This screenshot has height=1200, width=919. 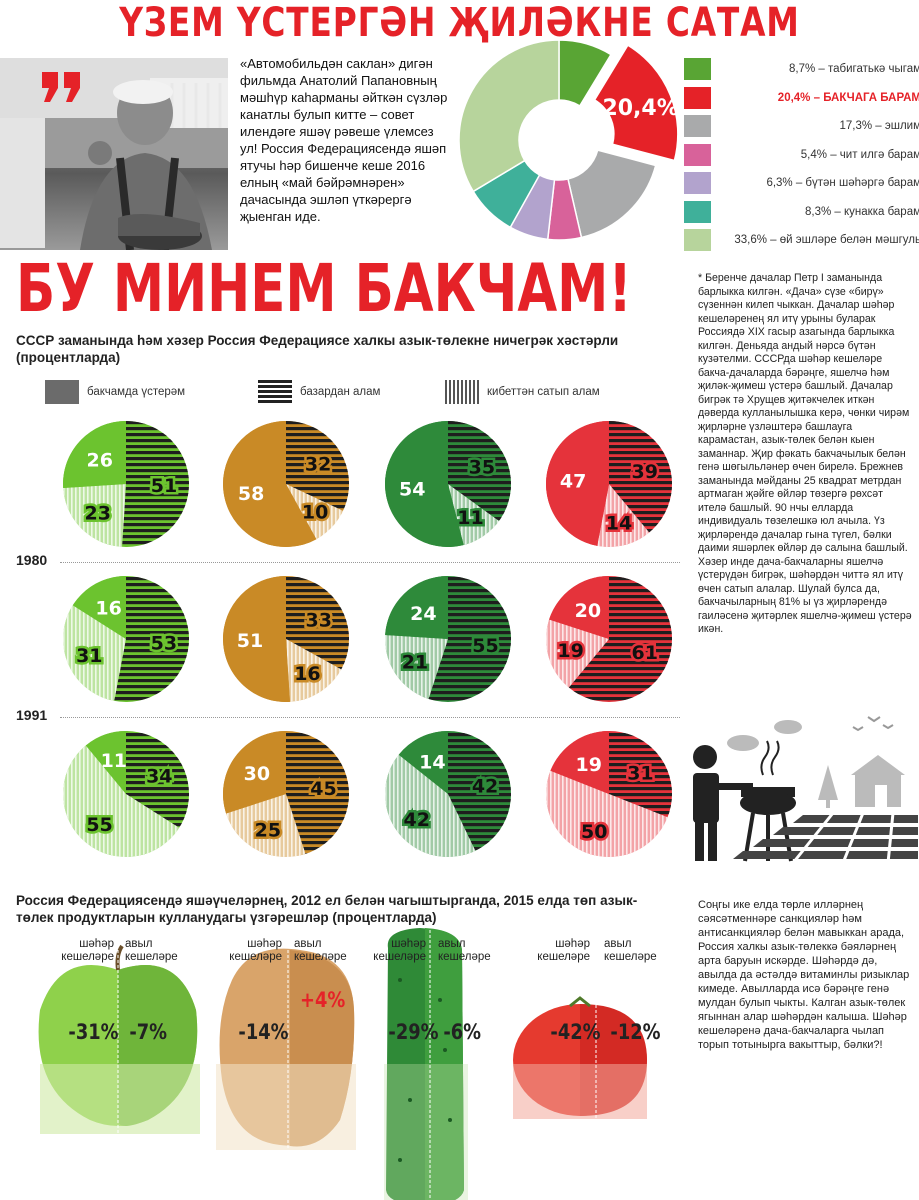 What do you see at coordinates (485, 787) in the screenshot?
I see `pie-market-label: 42` at bounding box center [485, 787].